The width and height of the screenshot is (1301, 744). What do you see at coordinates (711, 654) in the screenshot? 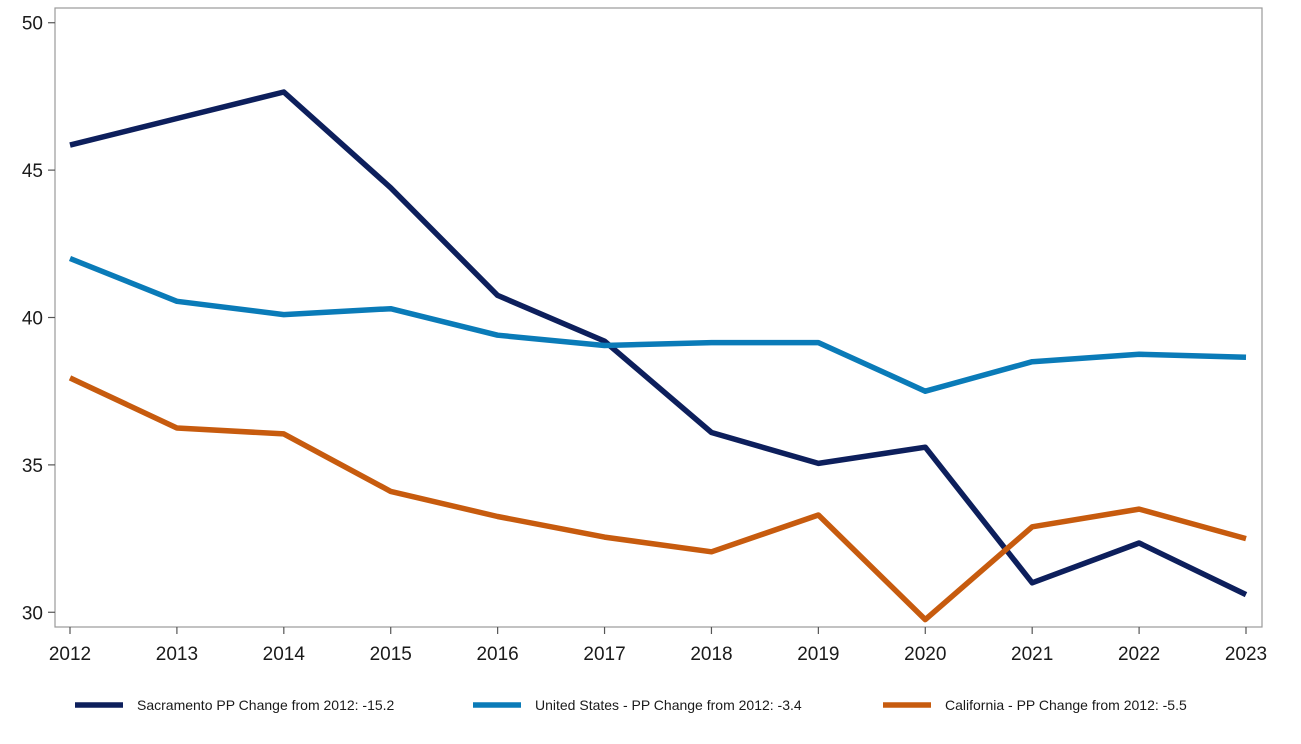
I see `x-tick-label: 2018` at bounding box center [711, 654].